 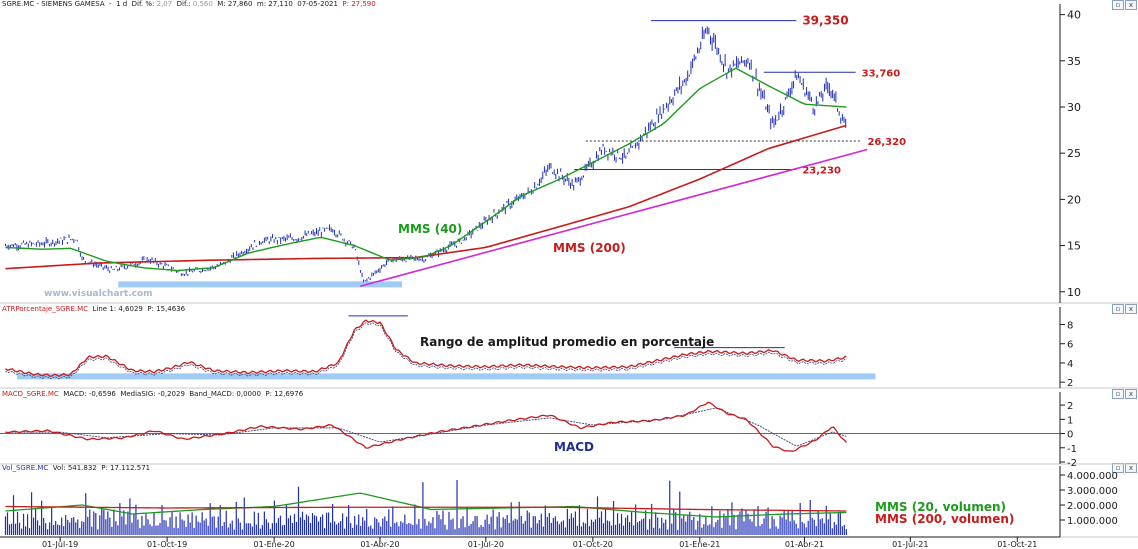 I want to click on y-tick-label: 6, so click(x=1070, y=345).